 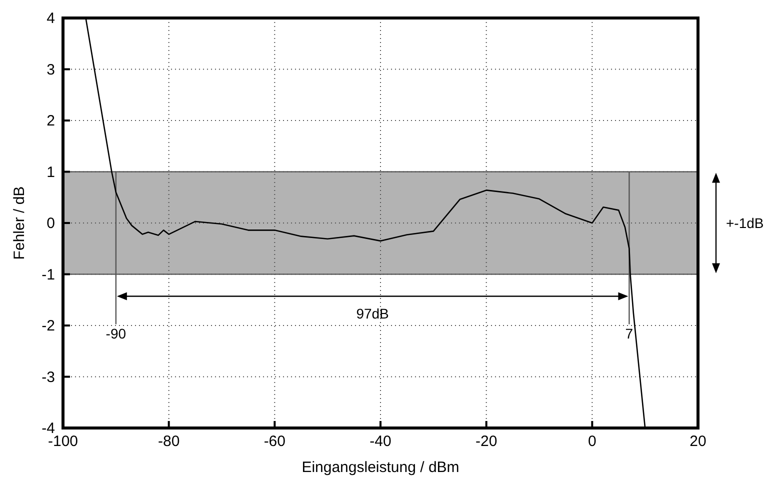 I want to click on y-tick-label: 1, so click(x=50, y=172).